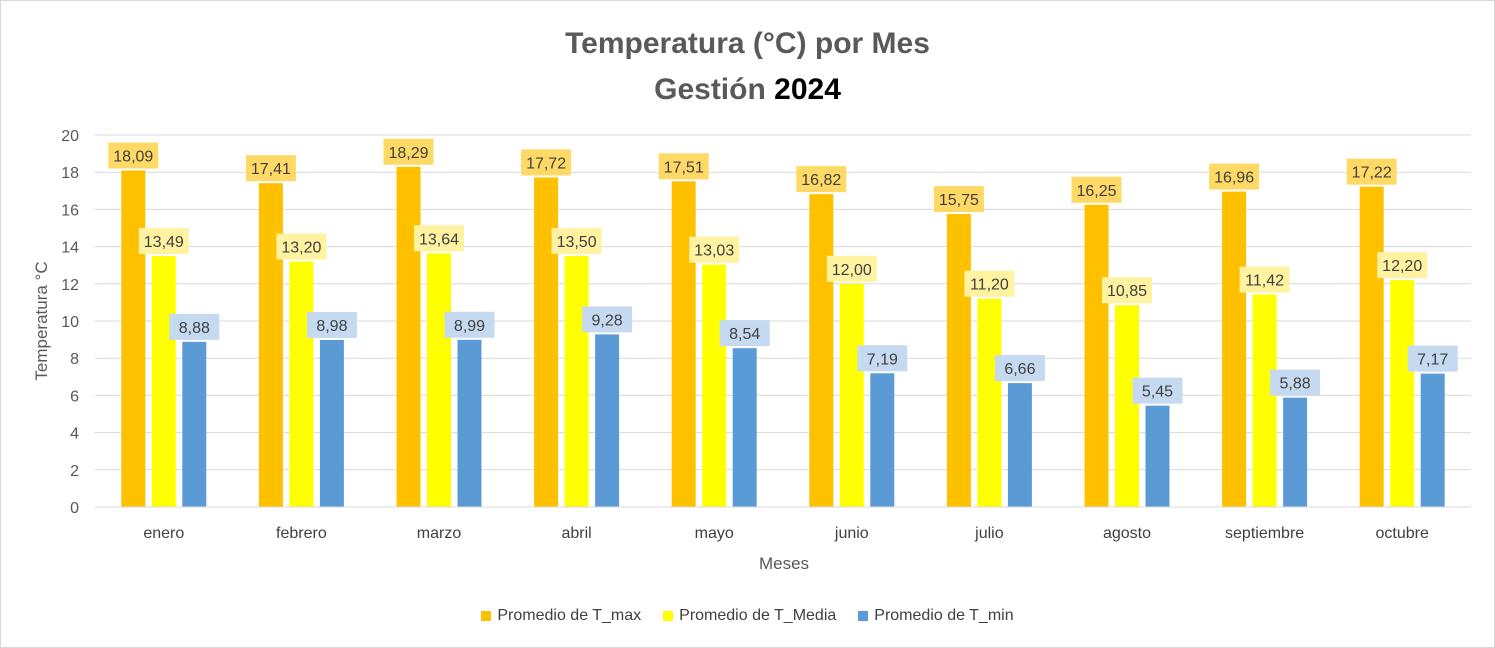 The width and height of the screenshot is (1495, 648). I want to click on y-tick-label: 4, so click(74, 434).